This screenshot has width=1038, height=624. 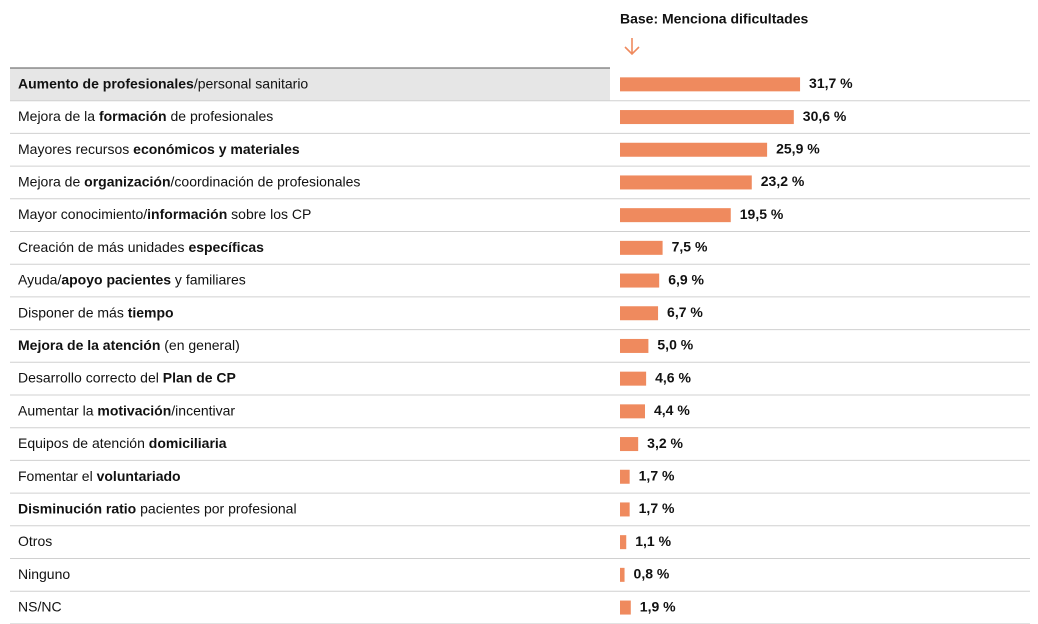 I want to click on category-label: Creación de más unidades específicas, so click(x=141, y=247).